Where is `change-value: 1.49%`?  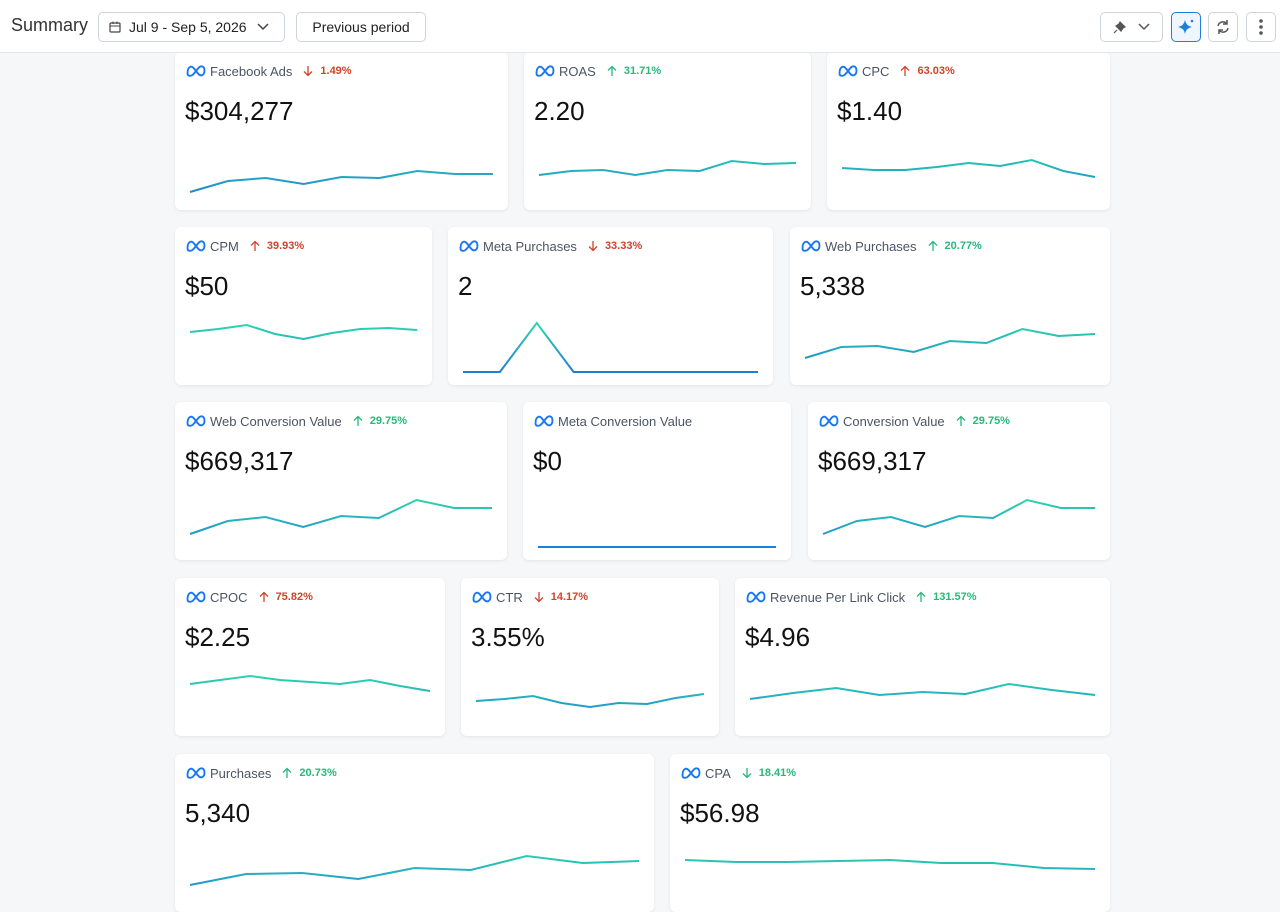
change-value: 1.49% is located at coordinates (336, 71).